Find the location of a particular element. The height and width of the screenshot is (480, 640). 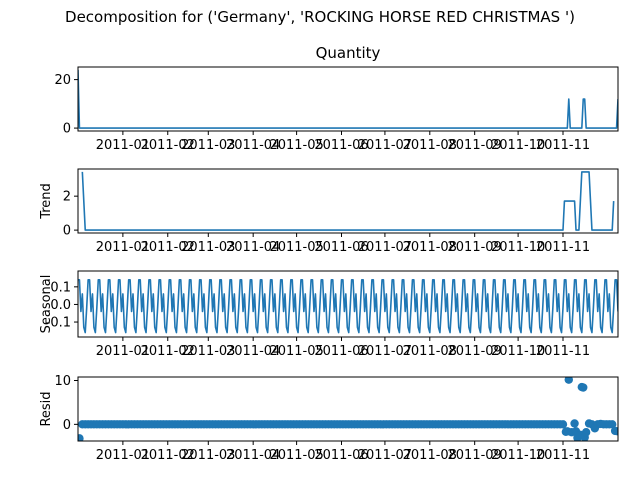

resid-panel-frame is located at coordinates (348, 409).